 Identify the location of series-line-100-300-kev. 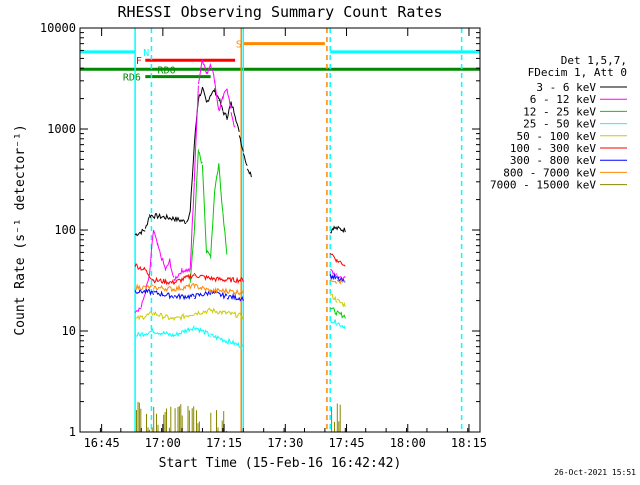
(240, 269).